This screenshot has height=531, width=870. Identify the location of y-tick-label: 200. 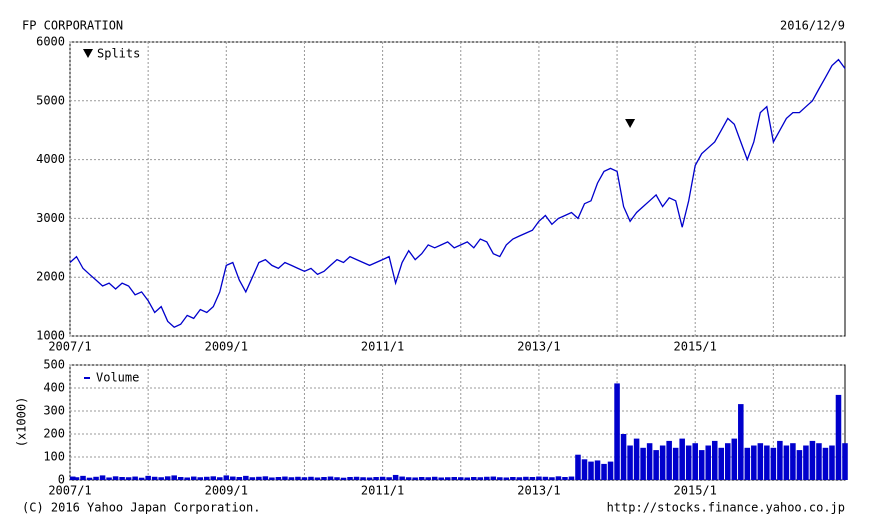
(54, 434).